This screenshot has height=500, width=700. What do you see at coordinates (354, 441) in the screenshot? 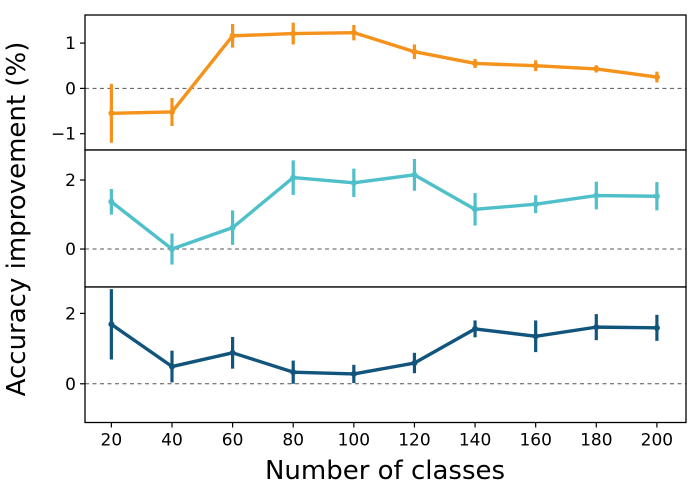
I see `x-tick-label: 100` at bounding box center [354, 441].